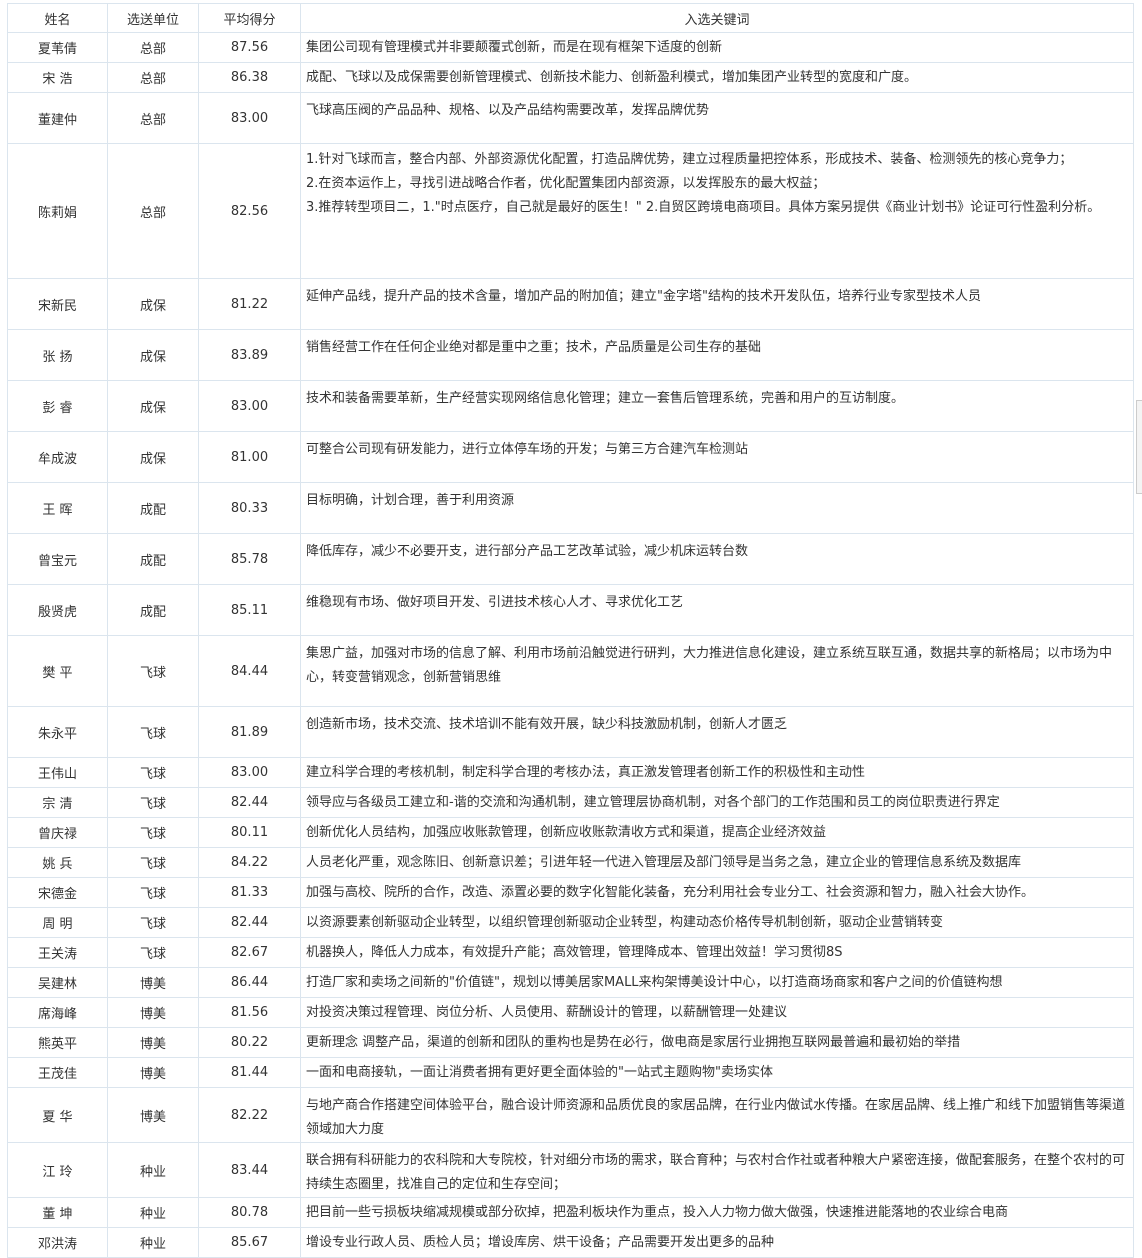 The height and width of the screenshot is (1258, 1142). I want to click on score-cell: 81.33, so click(249, 892).